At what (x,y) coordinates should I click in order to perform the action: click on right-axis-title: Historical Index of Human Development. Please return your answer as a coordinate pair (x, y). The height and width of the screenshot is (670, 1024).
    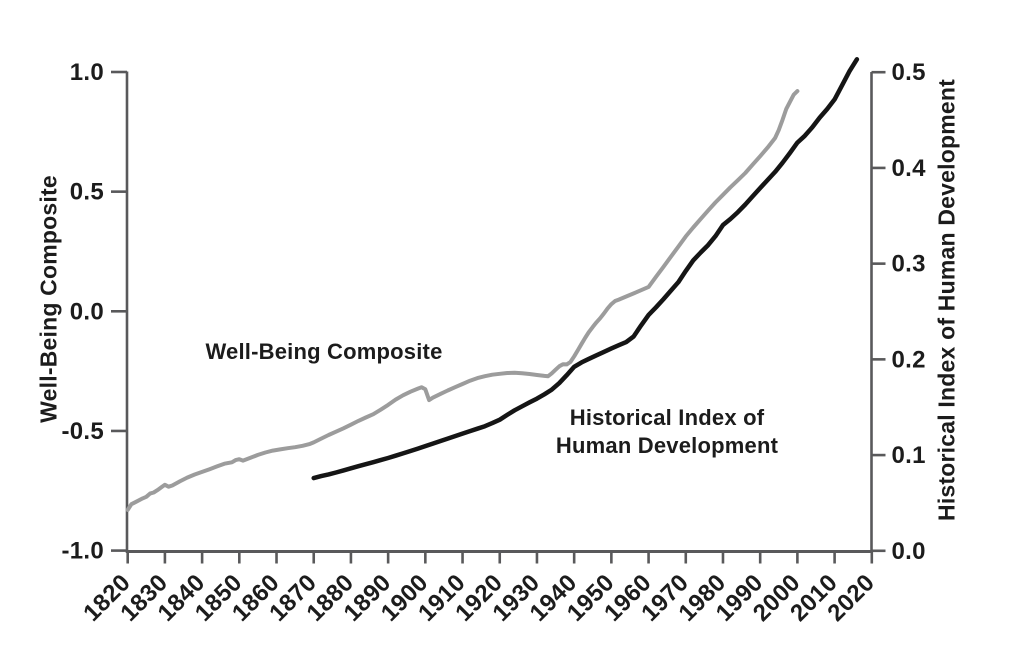
    Looking at the image, I should click on (946, 300).